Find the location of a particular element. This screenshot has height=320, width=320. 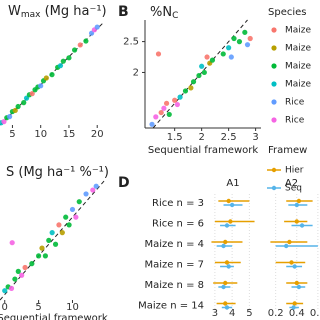

row-label: Maize n = 8 is located at coordinates (174, 285).